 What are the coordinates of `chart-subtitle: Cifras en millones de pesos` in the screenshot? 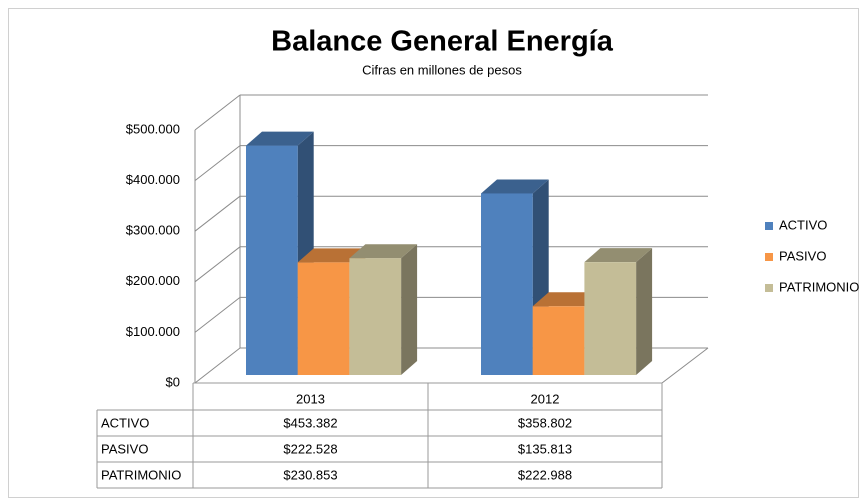 It's located at (442, 69).